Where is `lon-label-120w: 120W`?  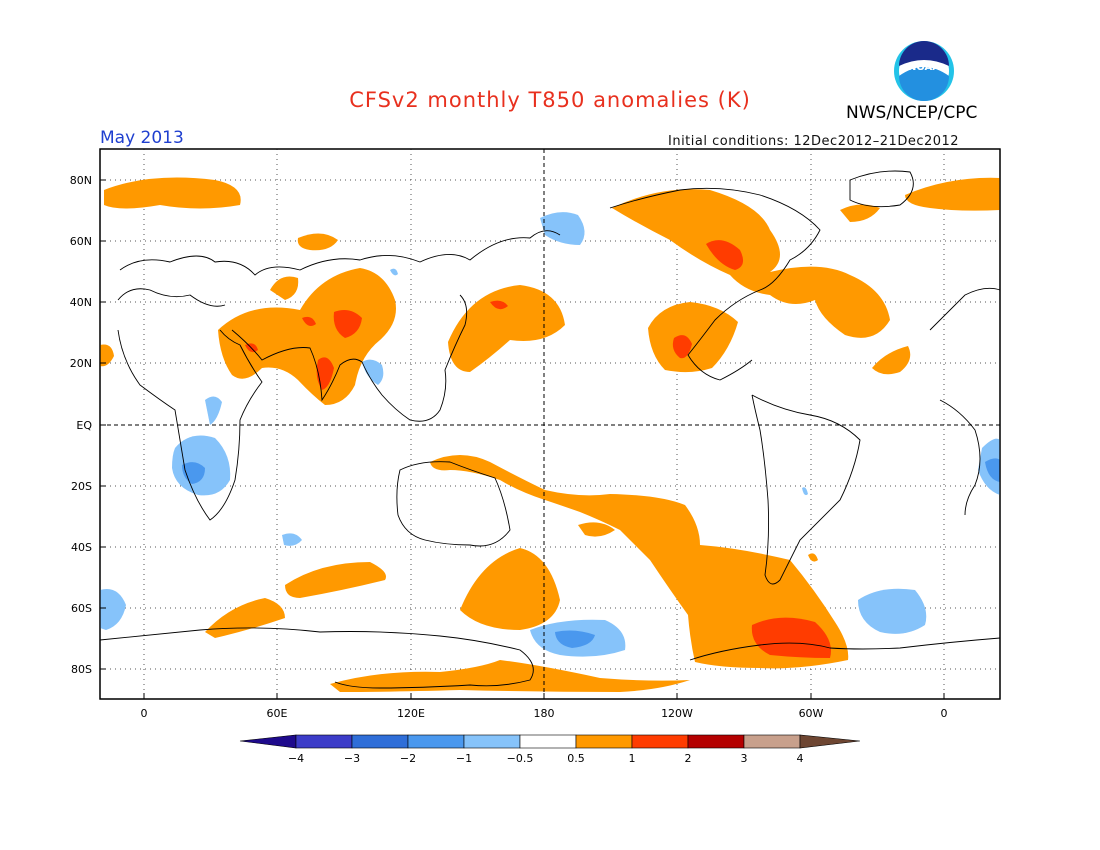
lon-label-120w: 120W is located at coordinates (677, 713).